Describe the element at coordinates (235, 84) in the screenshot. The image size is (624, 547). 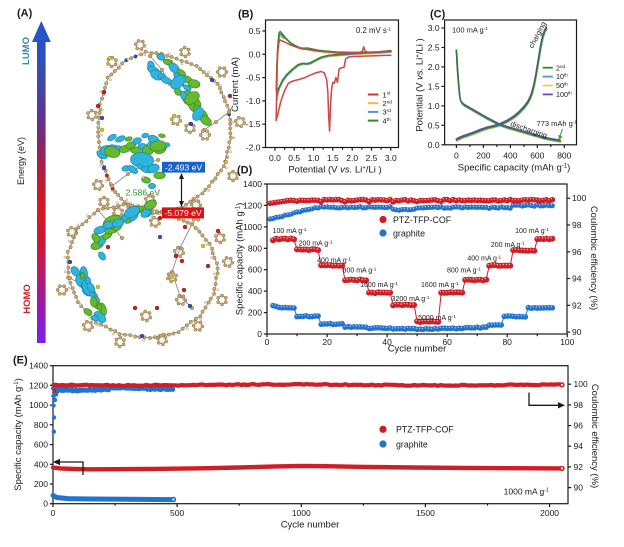
I see `svg-text: Current (mA)` at that location.